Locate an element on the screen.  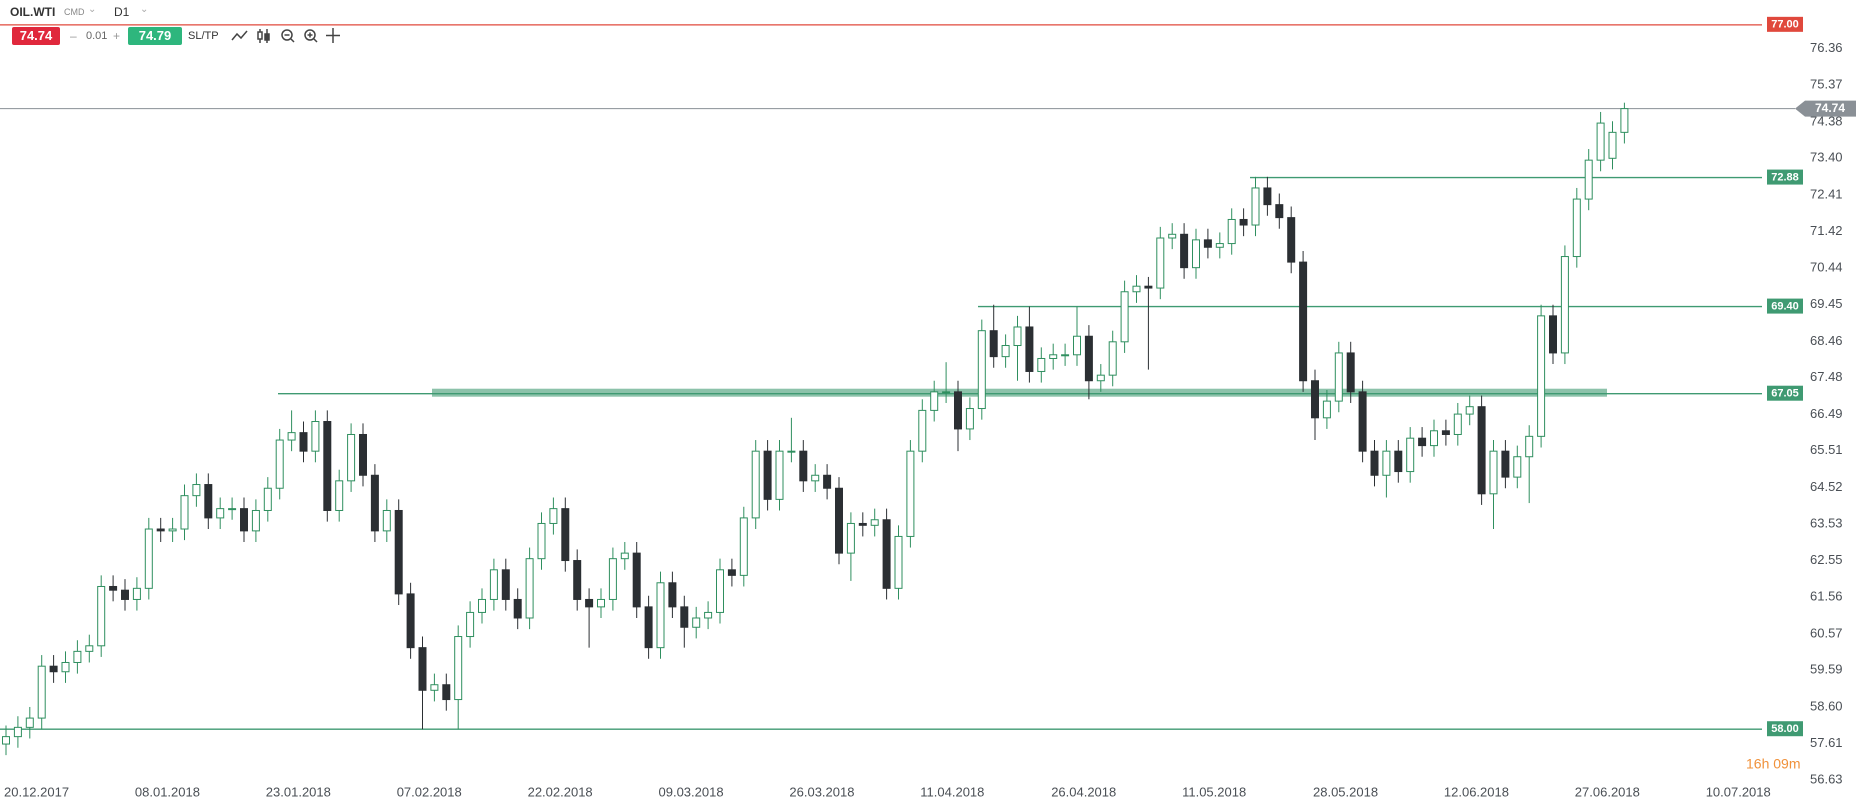
x-tick-label: 27.06.2018 is located at coordinates (1607, 791).